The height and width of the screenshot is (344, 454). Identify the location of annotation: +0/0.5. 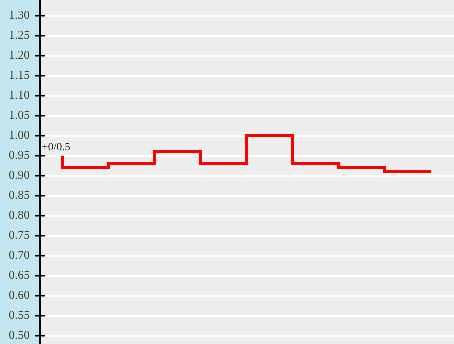
(57, 147).